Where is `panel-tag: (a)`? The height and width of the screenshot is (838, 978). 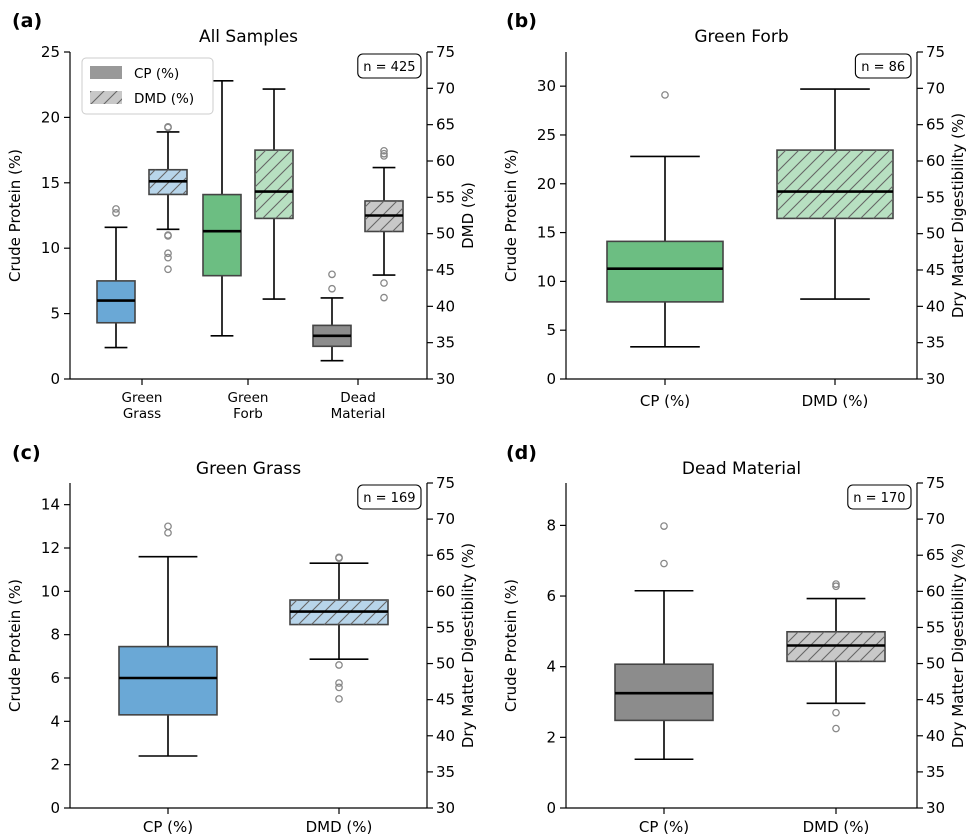 panel-tag: (a) is located at coordinates (27, 21).